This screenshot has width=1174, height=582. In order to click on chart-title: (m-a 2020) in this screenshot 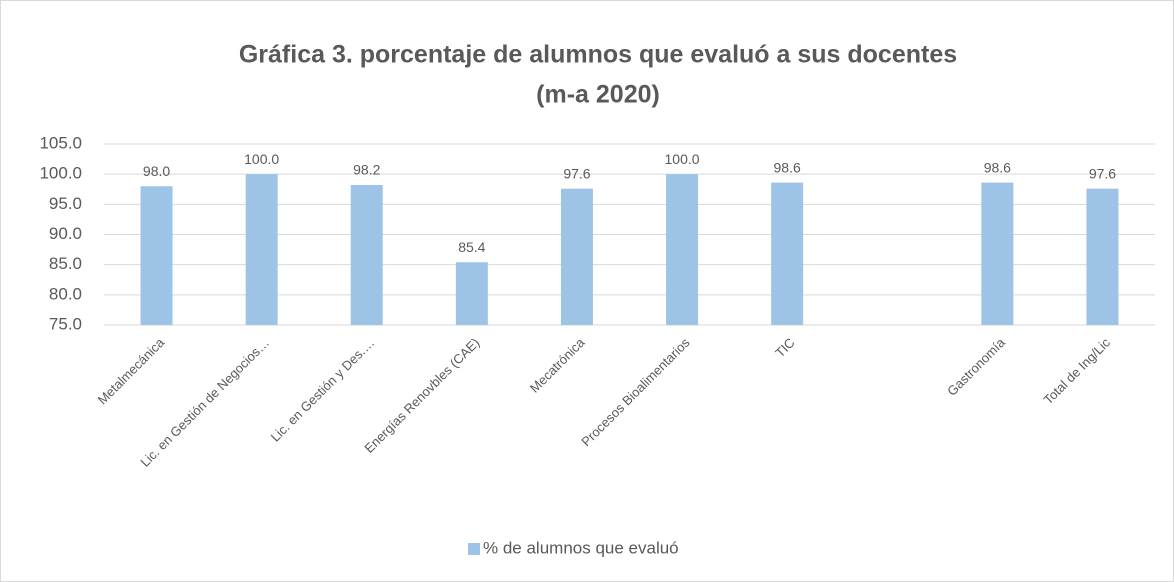, I will do `click(598, 95)`.